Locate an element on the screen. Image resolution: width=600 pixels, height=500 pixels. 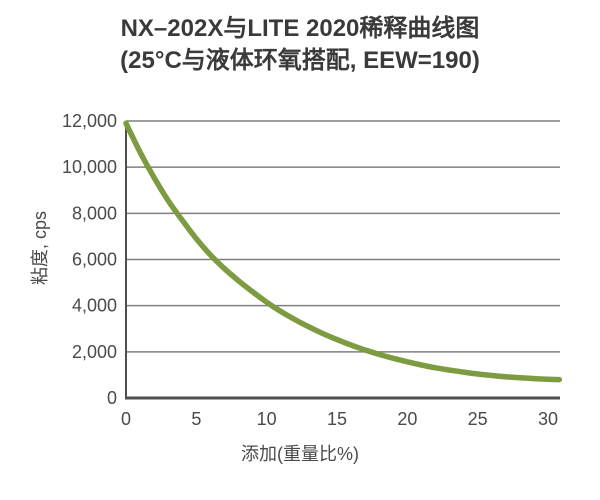
x-tick-label: 15 is located at coordinates (337, 419).